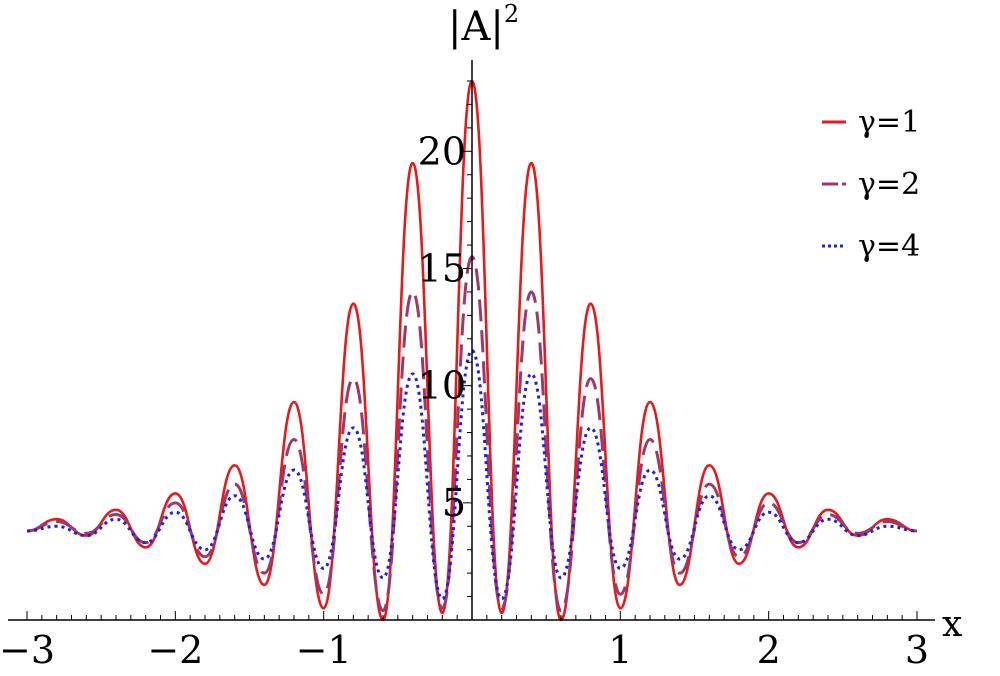 The width and height of the screenshot is (1000, 676). Describe the element at coordinates (442, 151) in the screenshot. I see `y-tick-label: 20` at that location.